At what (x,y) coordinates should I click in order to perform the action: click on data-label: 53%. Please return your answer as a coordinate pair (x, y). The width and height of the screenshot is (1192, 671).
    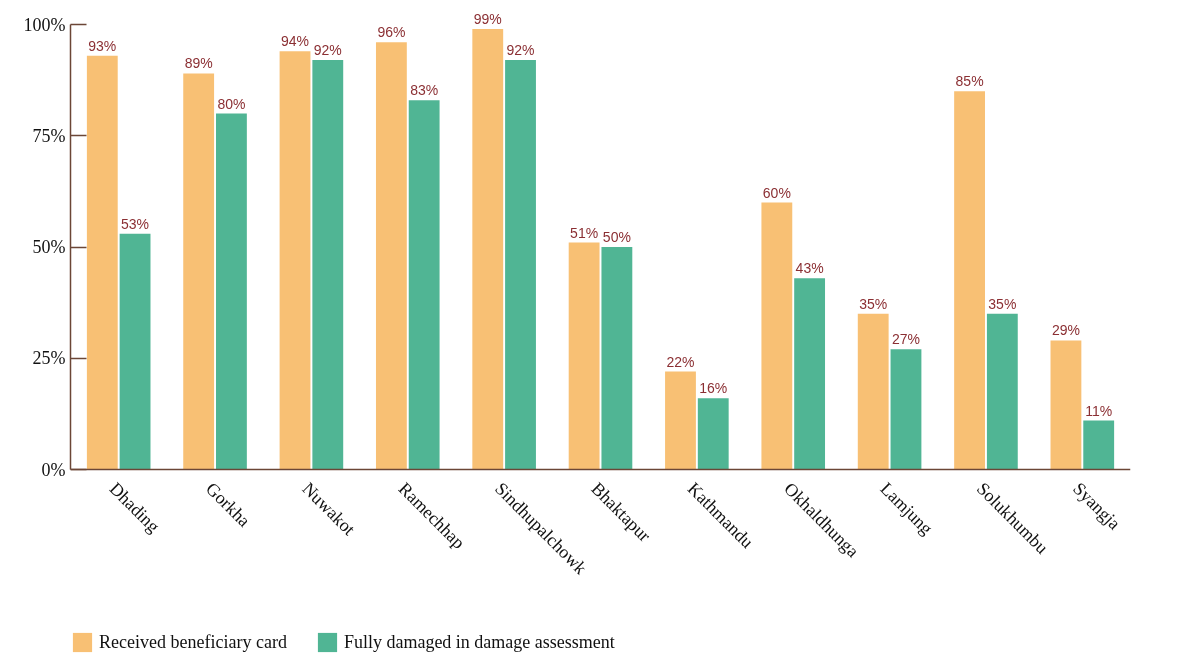
    Looking at the image, I should click on (135, 223).